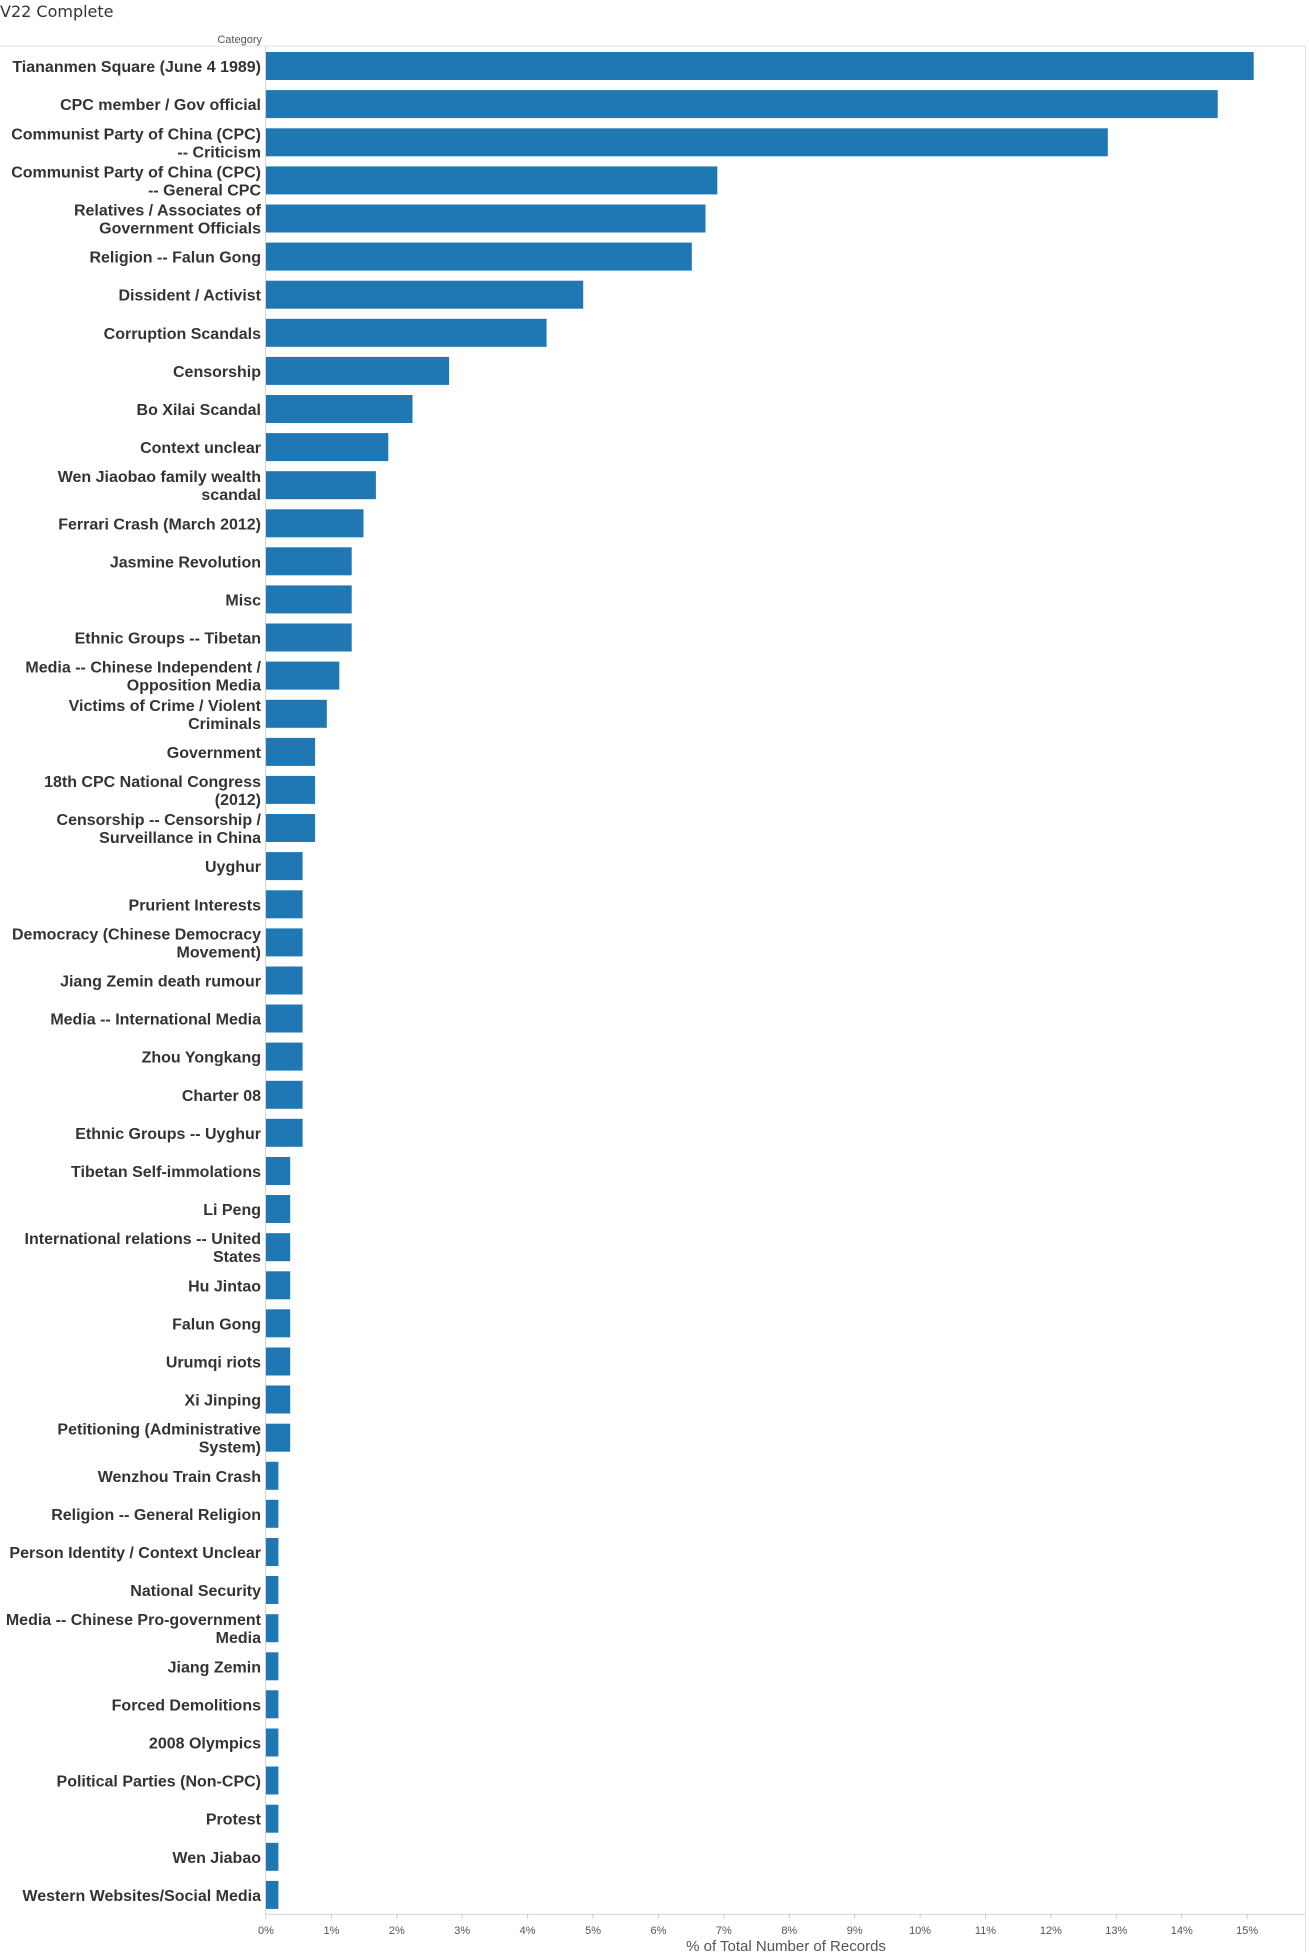  What do you see at coordinates (216, 1324) in the screenshot?
I see `category-label: Falun Gong` at bounding box center [216, 1324].